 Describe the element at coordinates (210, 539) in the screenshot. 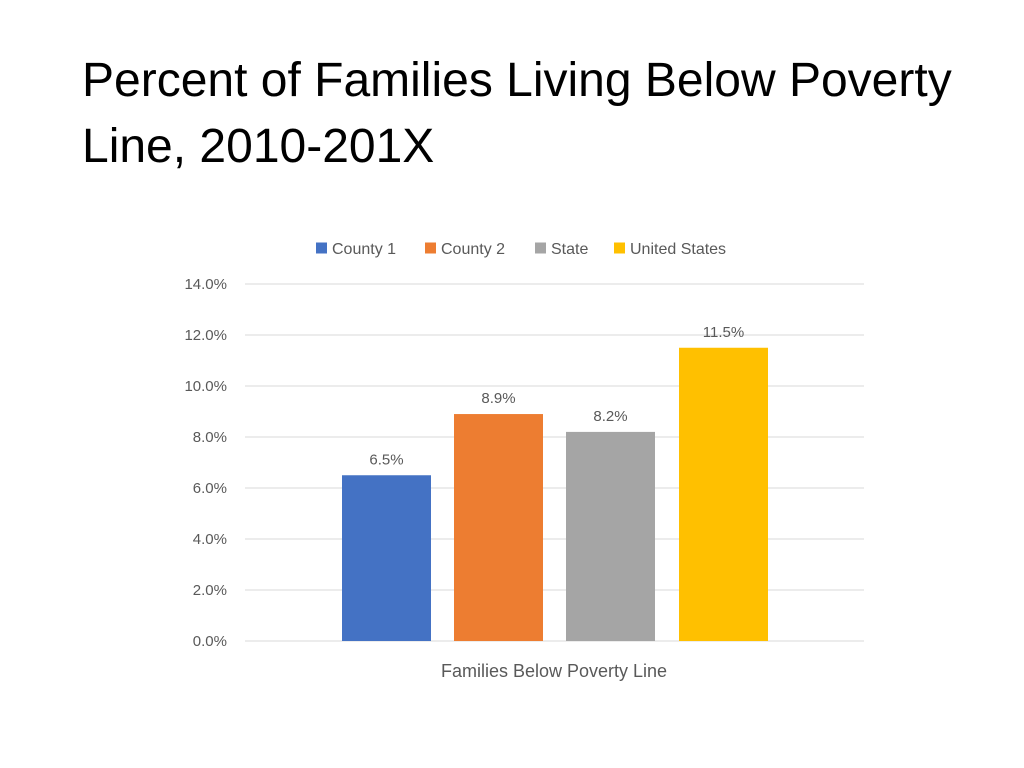

I see `y-tick-label: 4.0%` at that location.